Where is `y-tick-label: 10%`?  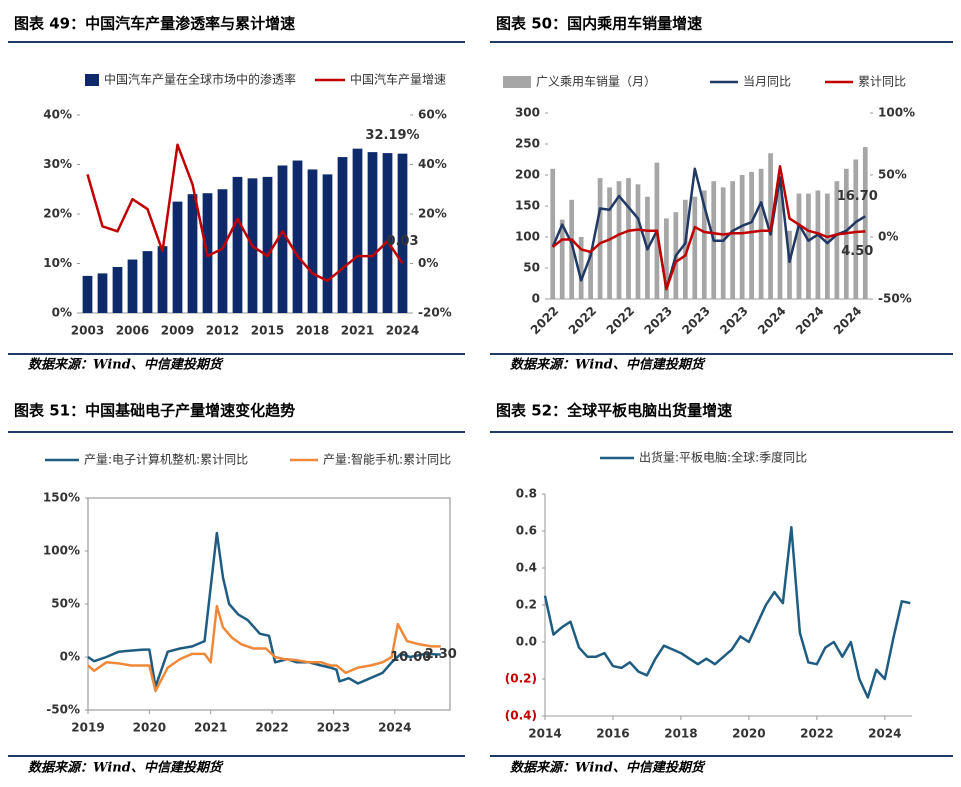
y-tick-label: 10% is located at coordinates (57, 263).